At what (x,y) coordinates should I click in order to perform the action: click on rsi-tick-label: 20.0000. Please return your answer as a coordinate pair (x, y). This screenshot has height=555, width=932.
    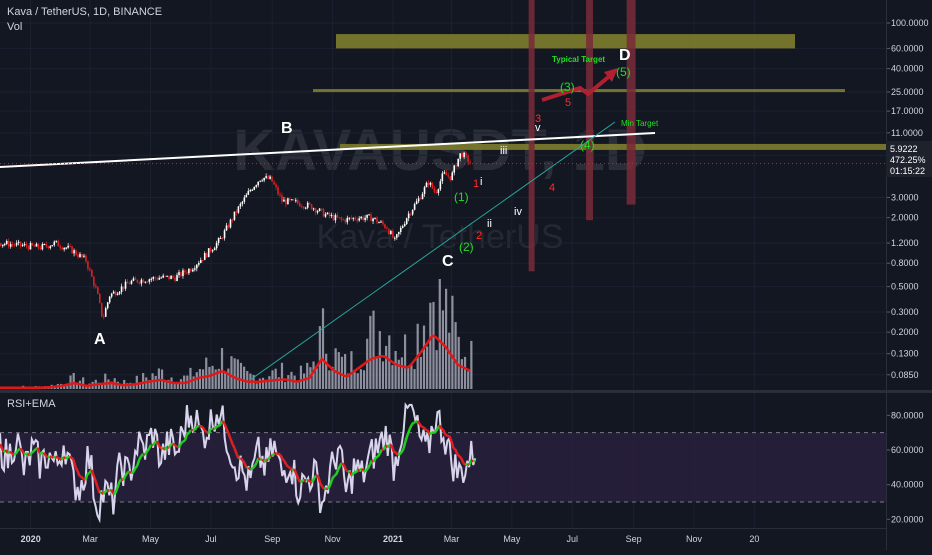
    Looking at the image, I should click on (907, 519).